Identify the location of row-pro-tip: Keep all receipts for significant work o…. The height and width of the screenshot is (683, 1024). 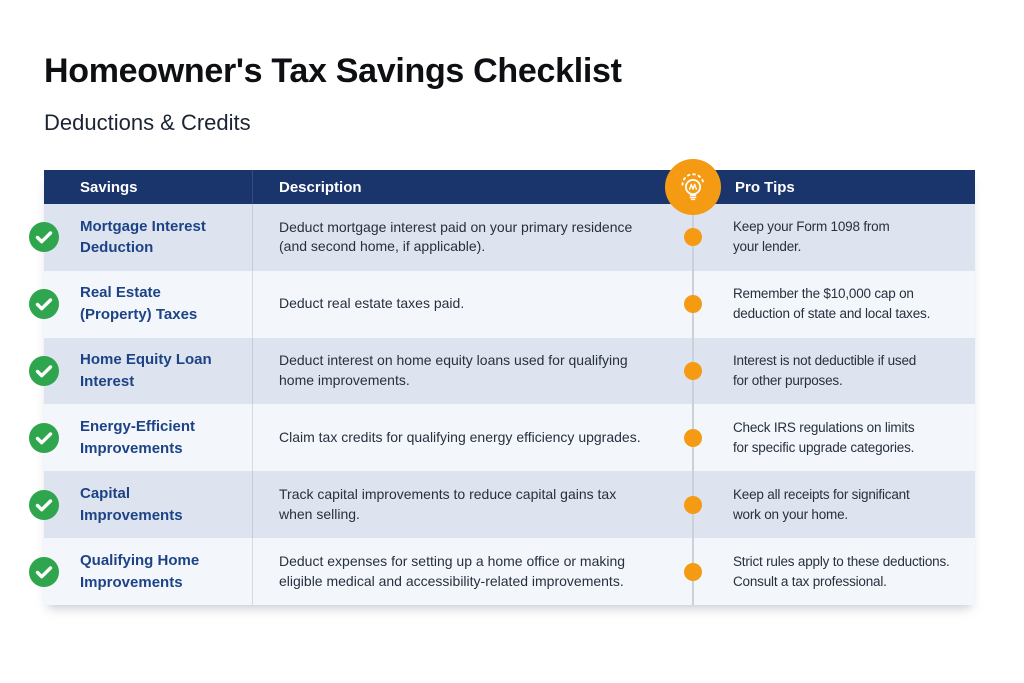
(821, 504).